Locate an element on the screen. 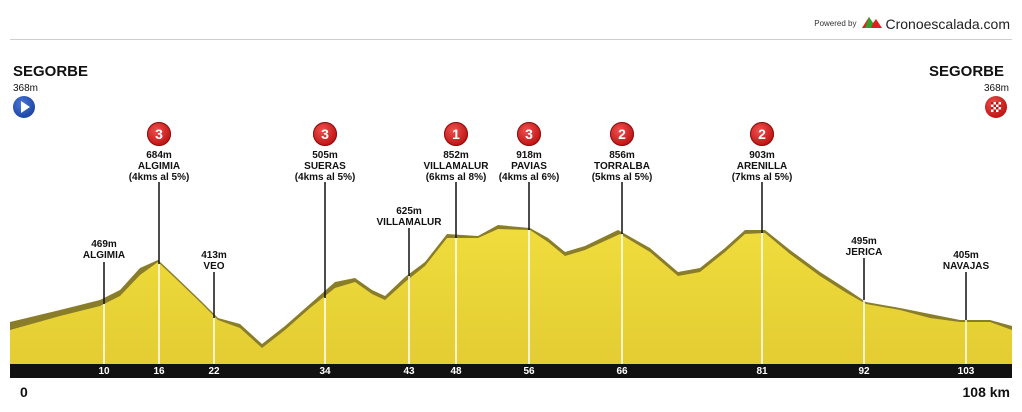 Image resolution: width=1022 pixels, height=412 pixels. km-tick: 34 is located at coordinates (325, 371).